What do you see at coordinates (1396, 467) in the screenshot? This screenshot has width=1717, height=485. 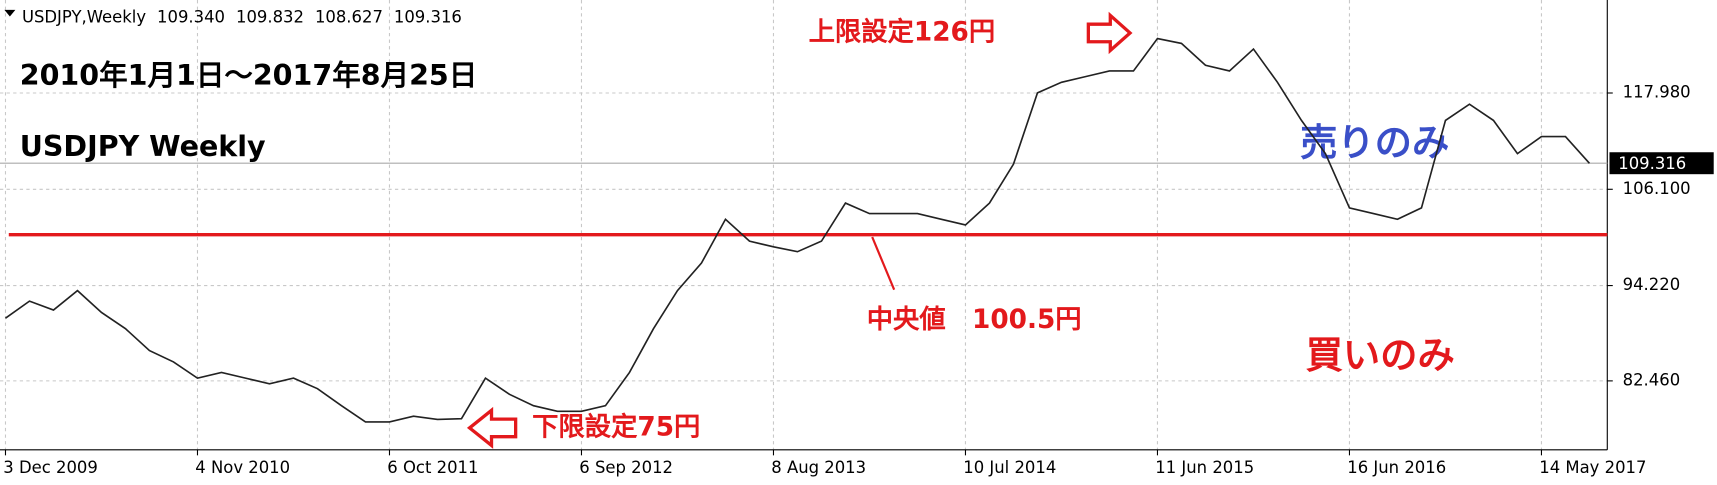 I see `x-tick-label: 16 Jun 2016` at bounding box center [1396, 467].